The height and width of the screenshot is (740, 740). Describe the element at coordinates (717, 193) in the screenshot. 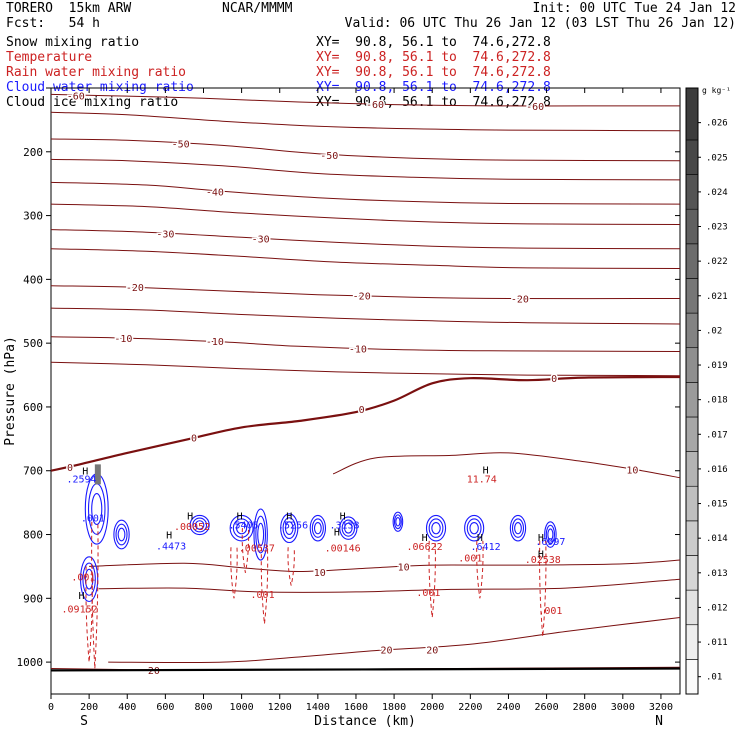

I see `colorbar-tick-label: .024` at that location.